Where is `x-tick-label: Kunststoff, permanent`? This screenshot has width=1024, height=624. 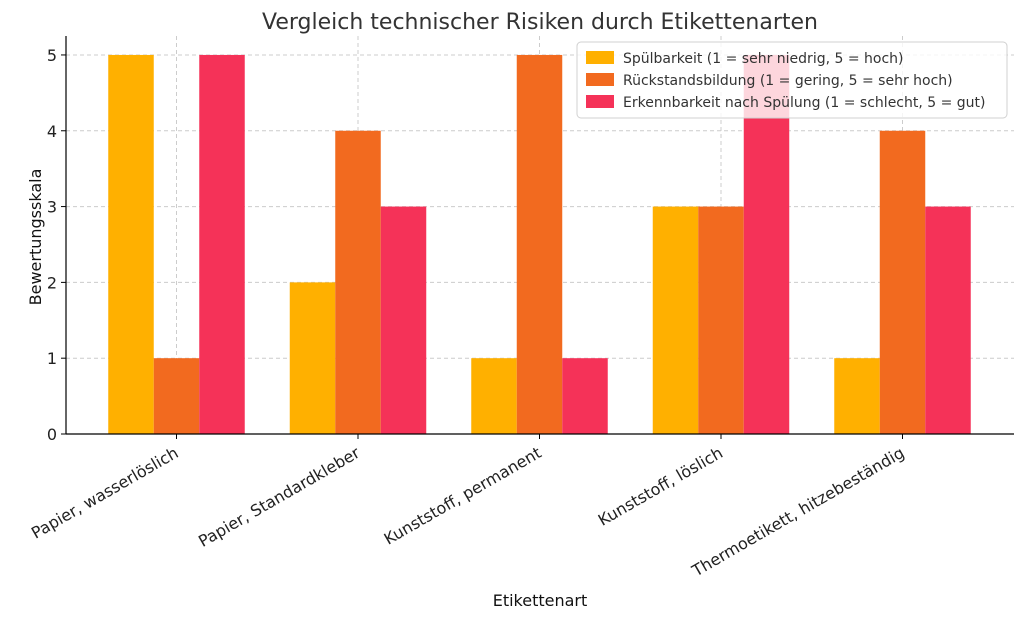
x-tick-label: Kunststoff, permanent is located at coordinates (463, 496).